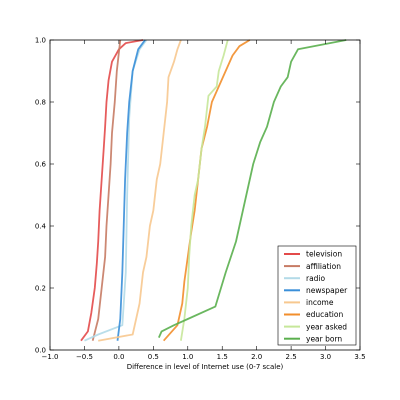 The image size is (400, 400). What do you see at coordinates (326, 326) in the screenshot?
I see `legend-label: year asked` at bounding box center [326, 326].